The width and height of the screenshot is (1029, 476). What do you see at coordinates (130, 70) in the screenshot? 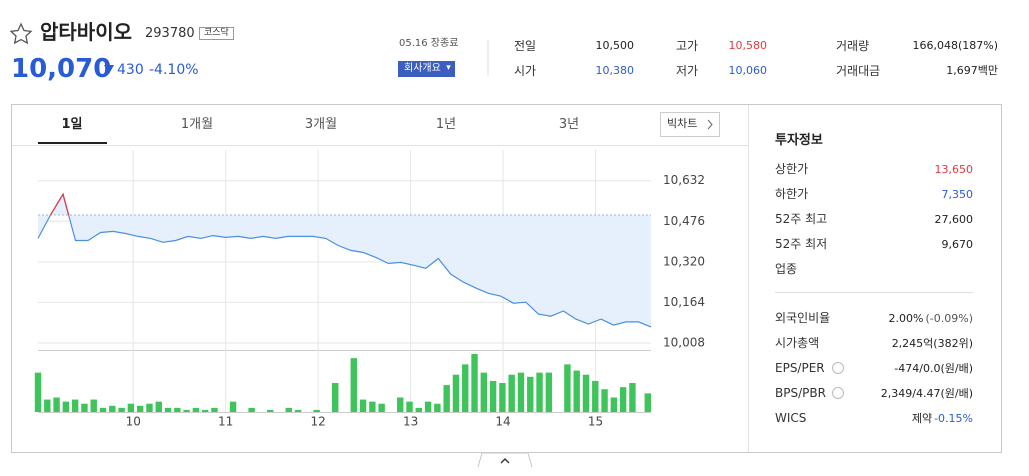
I see `change: 430` at bounding box center [130, 70].